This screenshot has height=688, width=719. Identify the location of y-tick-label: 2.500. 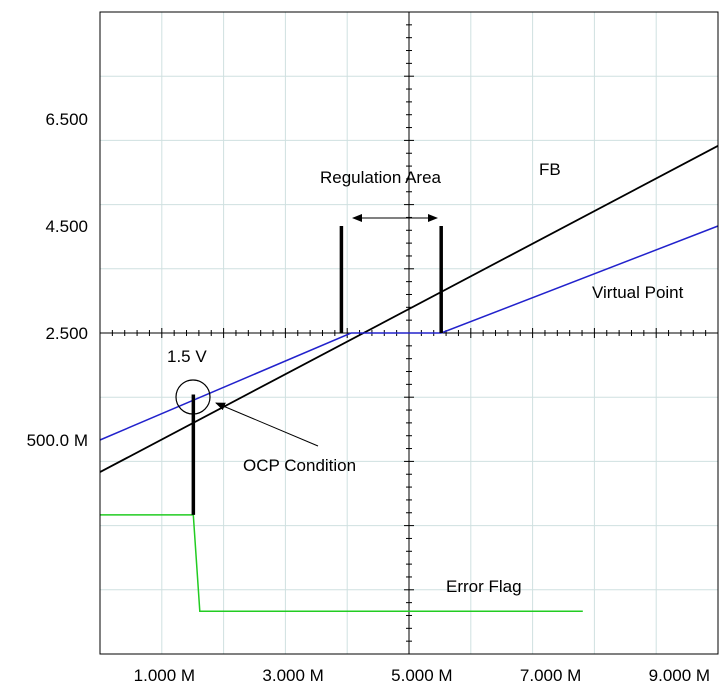
(66, 333).